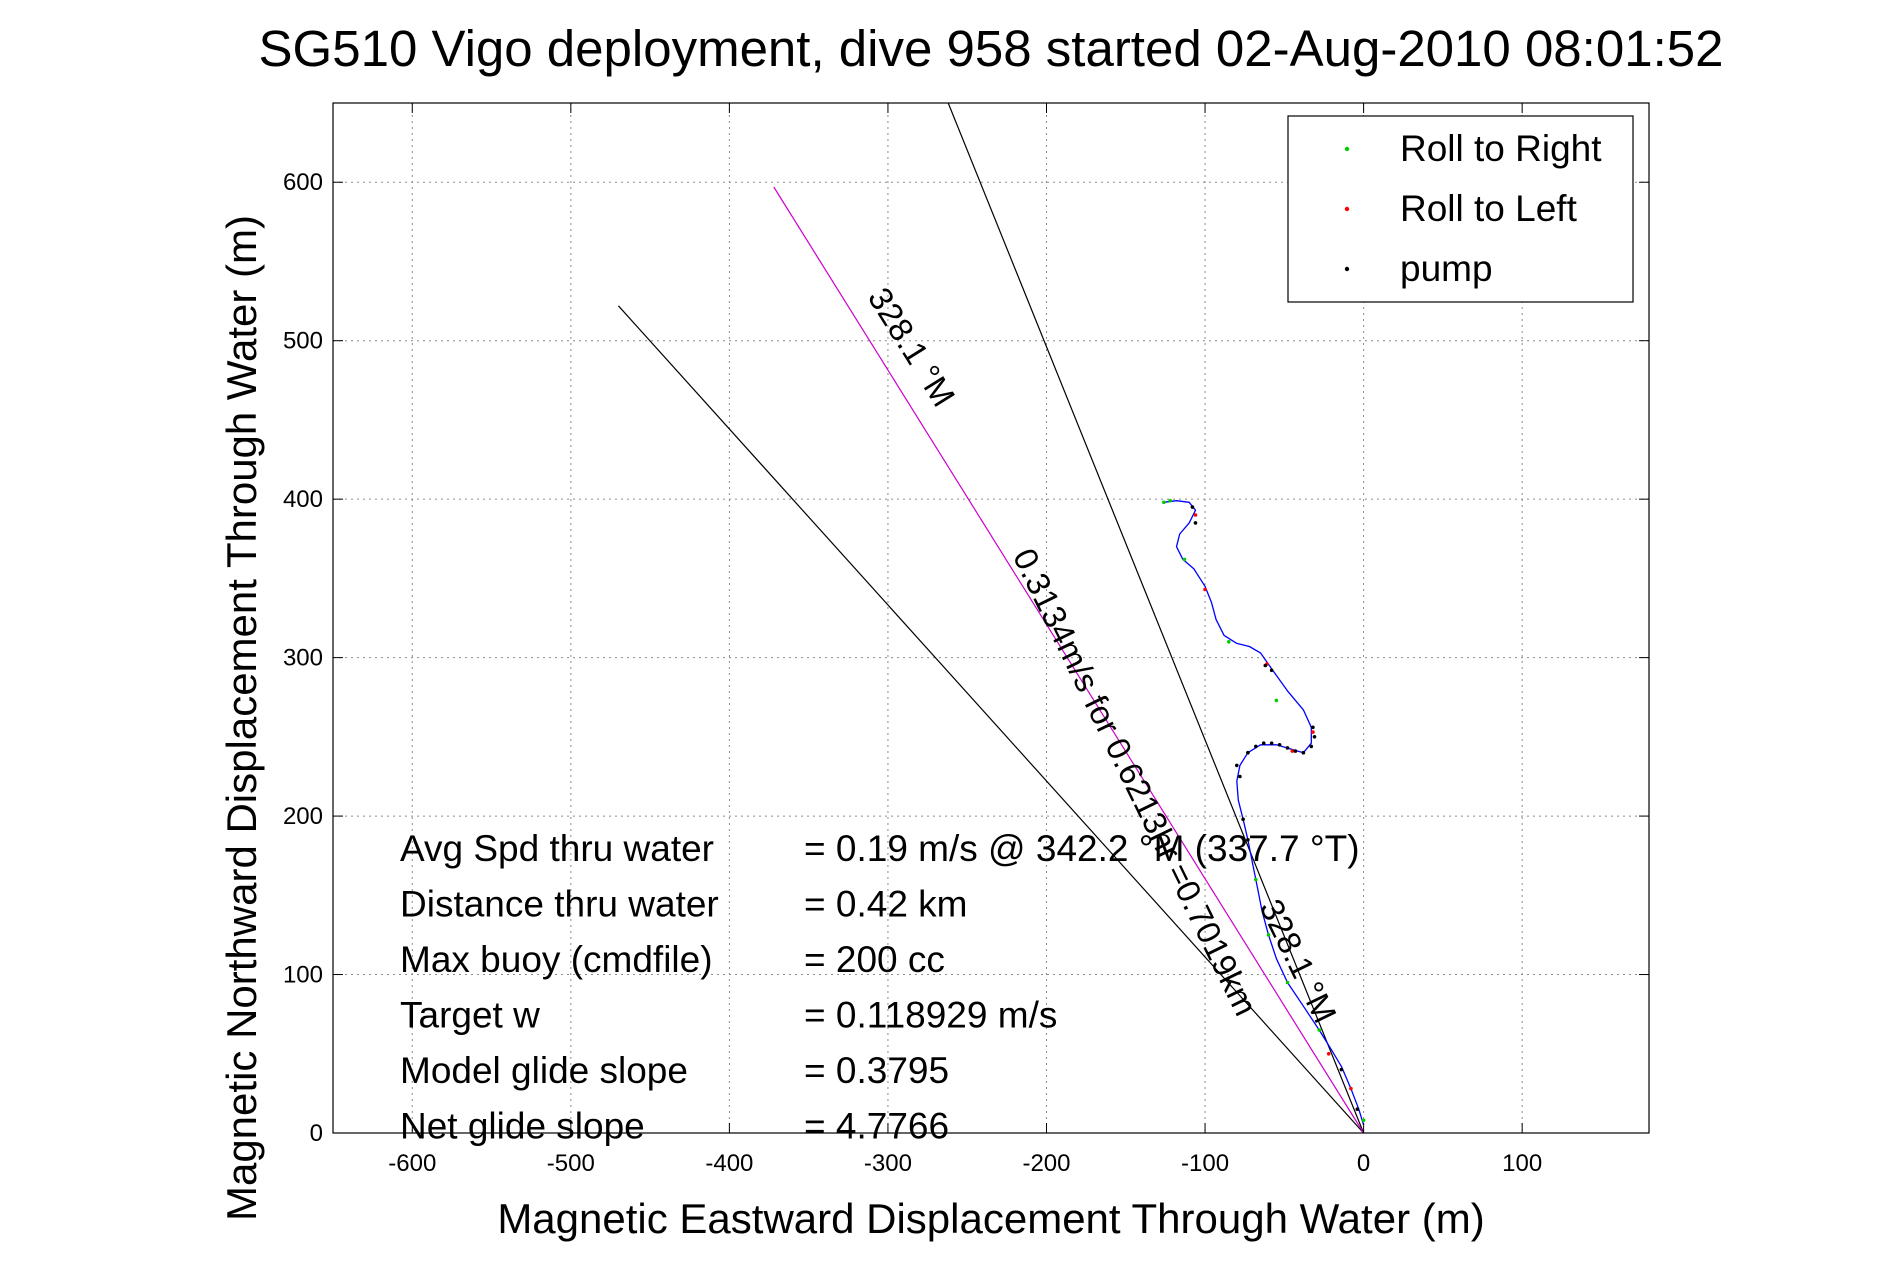 This screenshot has width=1891, height=1262. What do you see at coordinates (522, 1126) in the screenshot?
I see `stat-label: Net glide slope` at bounding box center [522, 1126].